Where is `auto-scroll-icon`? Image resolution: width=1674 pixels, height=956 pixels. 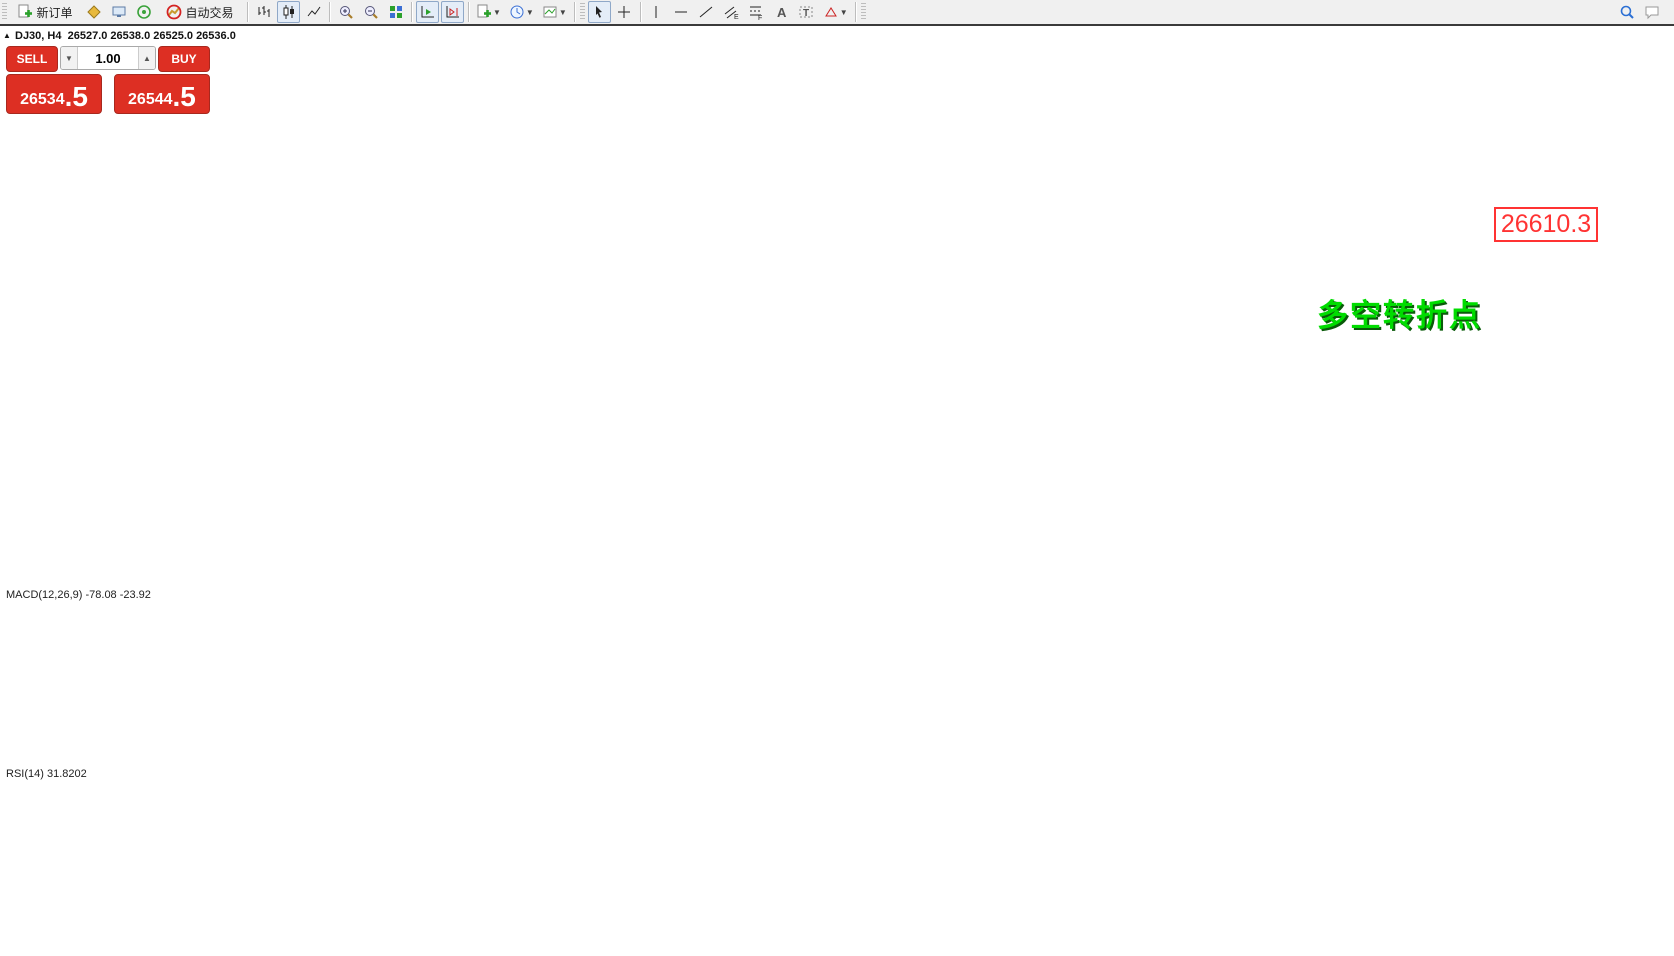
auto-scroll-icon is located at coordinates (427, 12).